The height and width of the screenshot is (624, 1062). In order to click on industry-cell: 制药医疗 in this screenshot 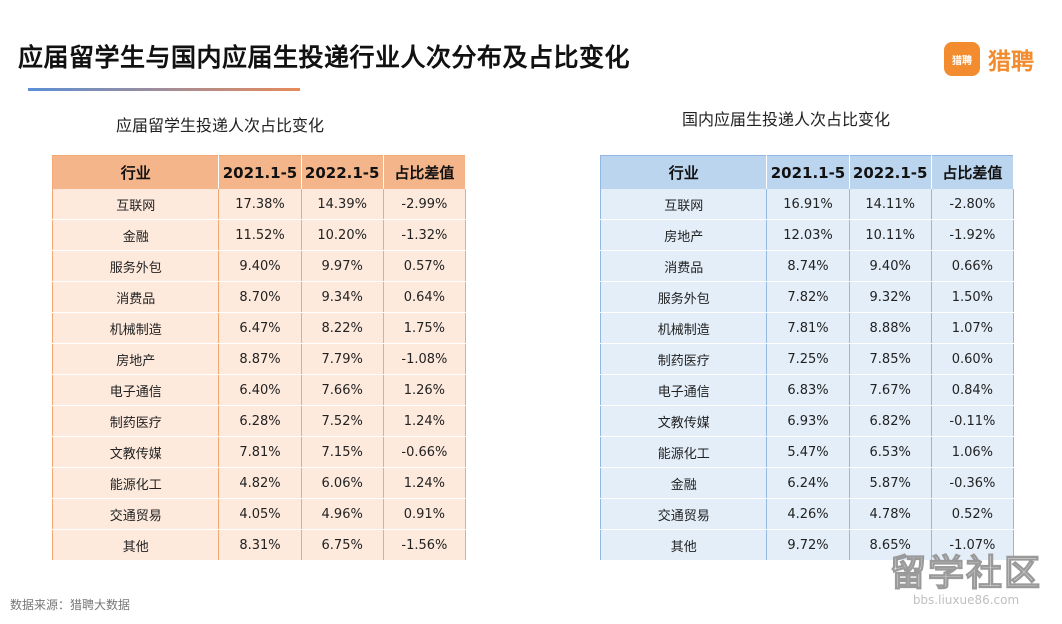, I will do `click(684, 359)`.